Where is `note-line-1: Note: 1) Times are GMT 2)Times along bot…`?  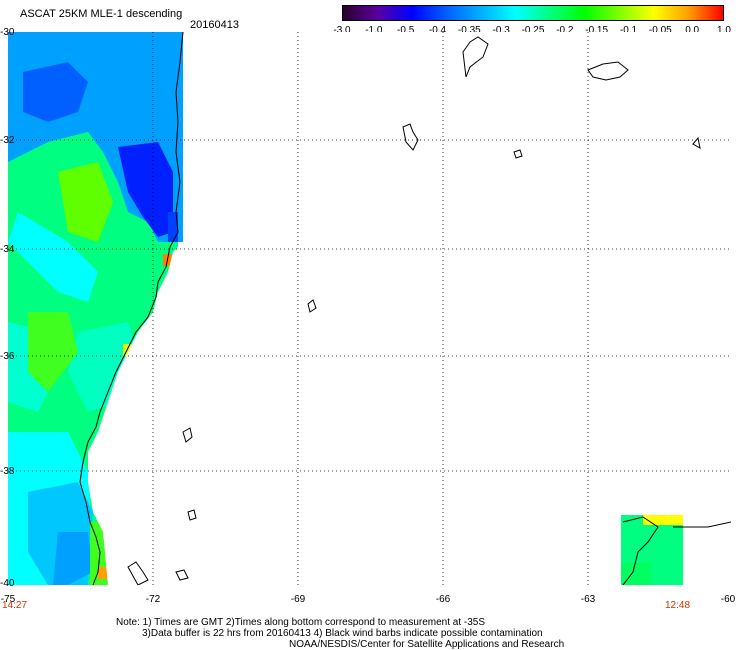 note-line-1: Note: 1) Times are GMT 2)Times along bot… is located at coordinates (301, 622).